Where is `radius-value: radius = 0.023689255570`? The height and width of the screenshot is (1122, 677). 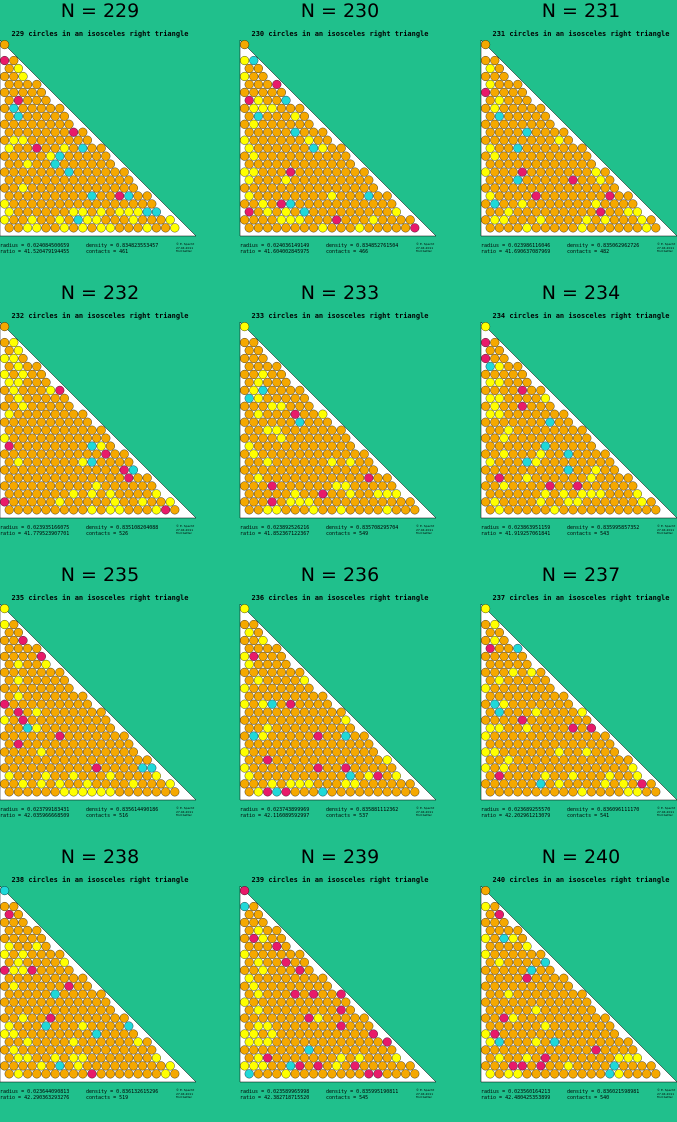
radius-value: radius = 0.023689255570 is located at coordinates (516, 810).